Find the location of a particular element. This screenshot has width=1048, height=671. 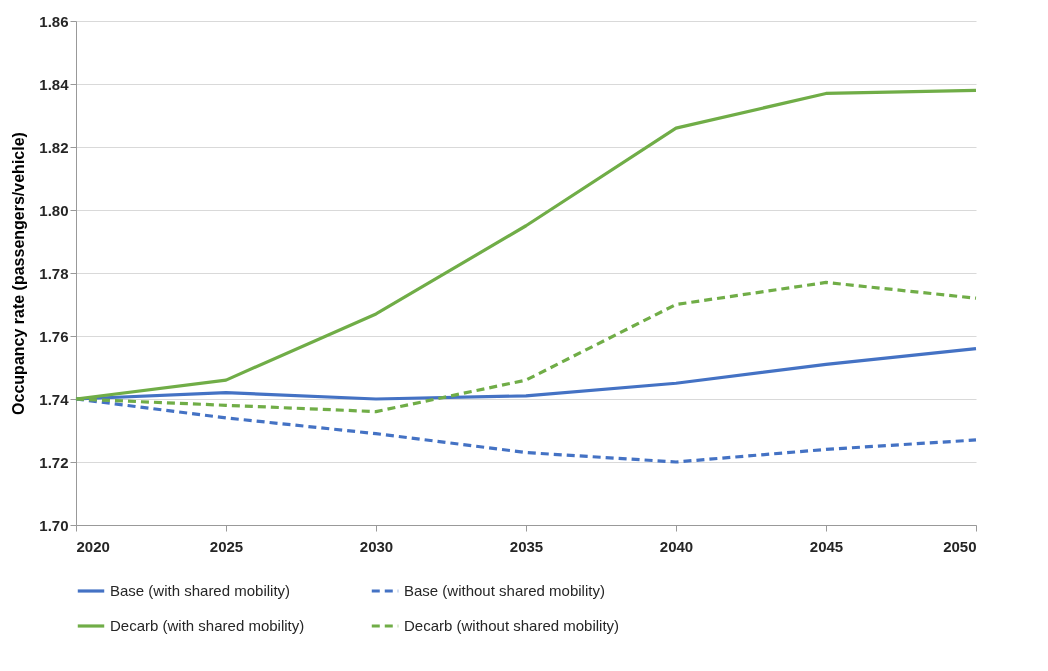

x-tick-label: 2020 is located at coordinates (93, 546).